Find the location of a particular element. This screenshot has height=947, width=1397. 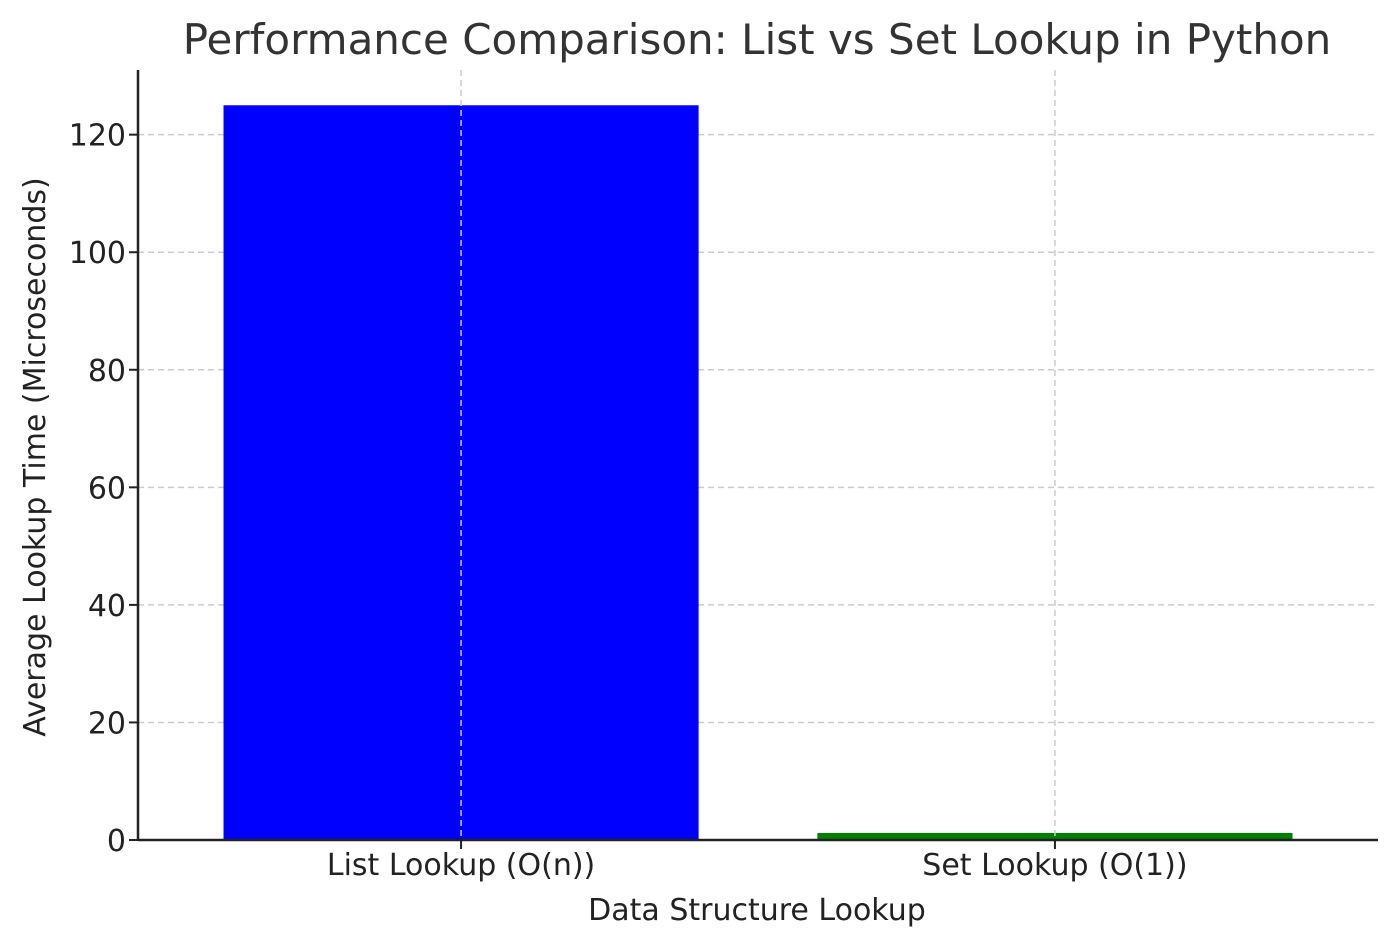

bar is located at coordinates (1055, 836).